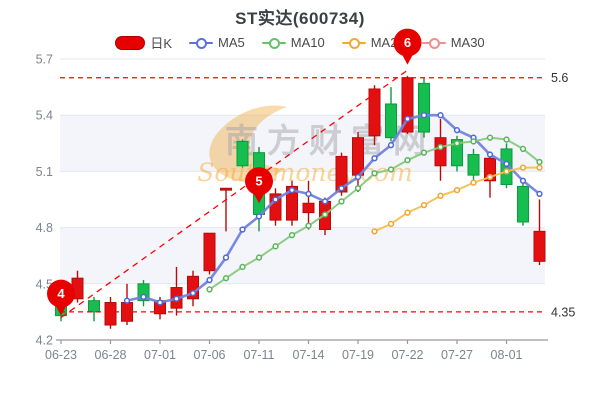  Describe the element at coordinates (217, 42) in the screenshot. I see `legend-item-ma5: MA5` at that location.